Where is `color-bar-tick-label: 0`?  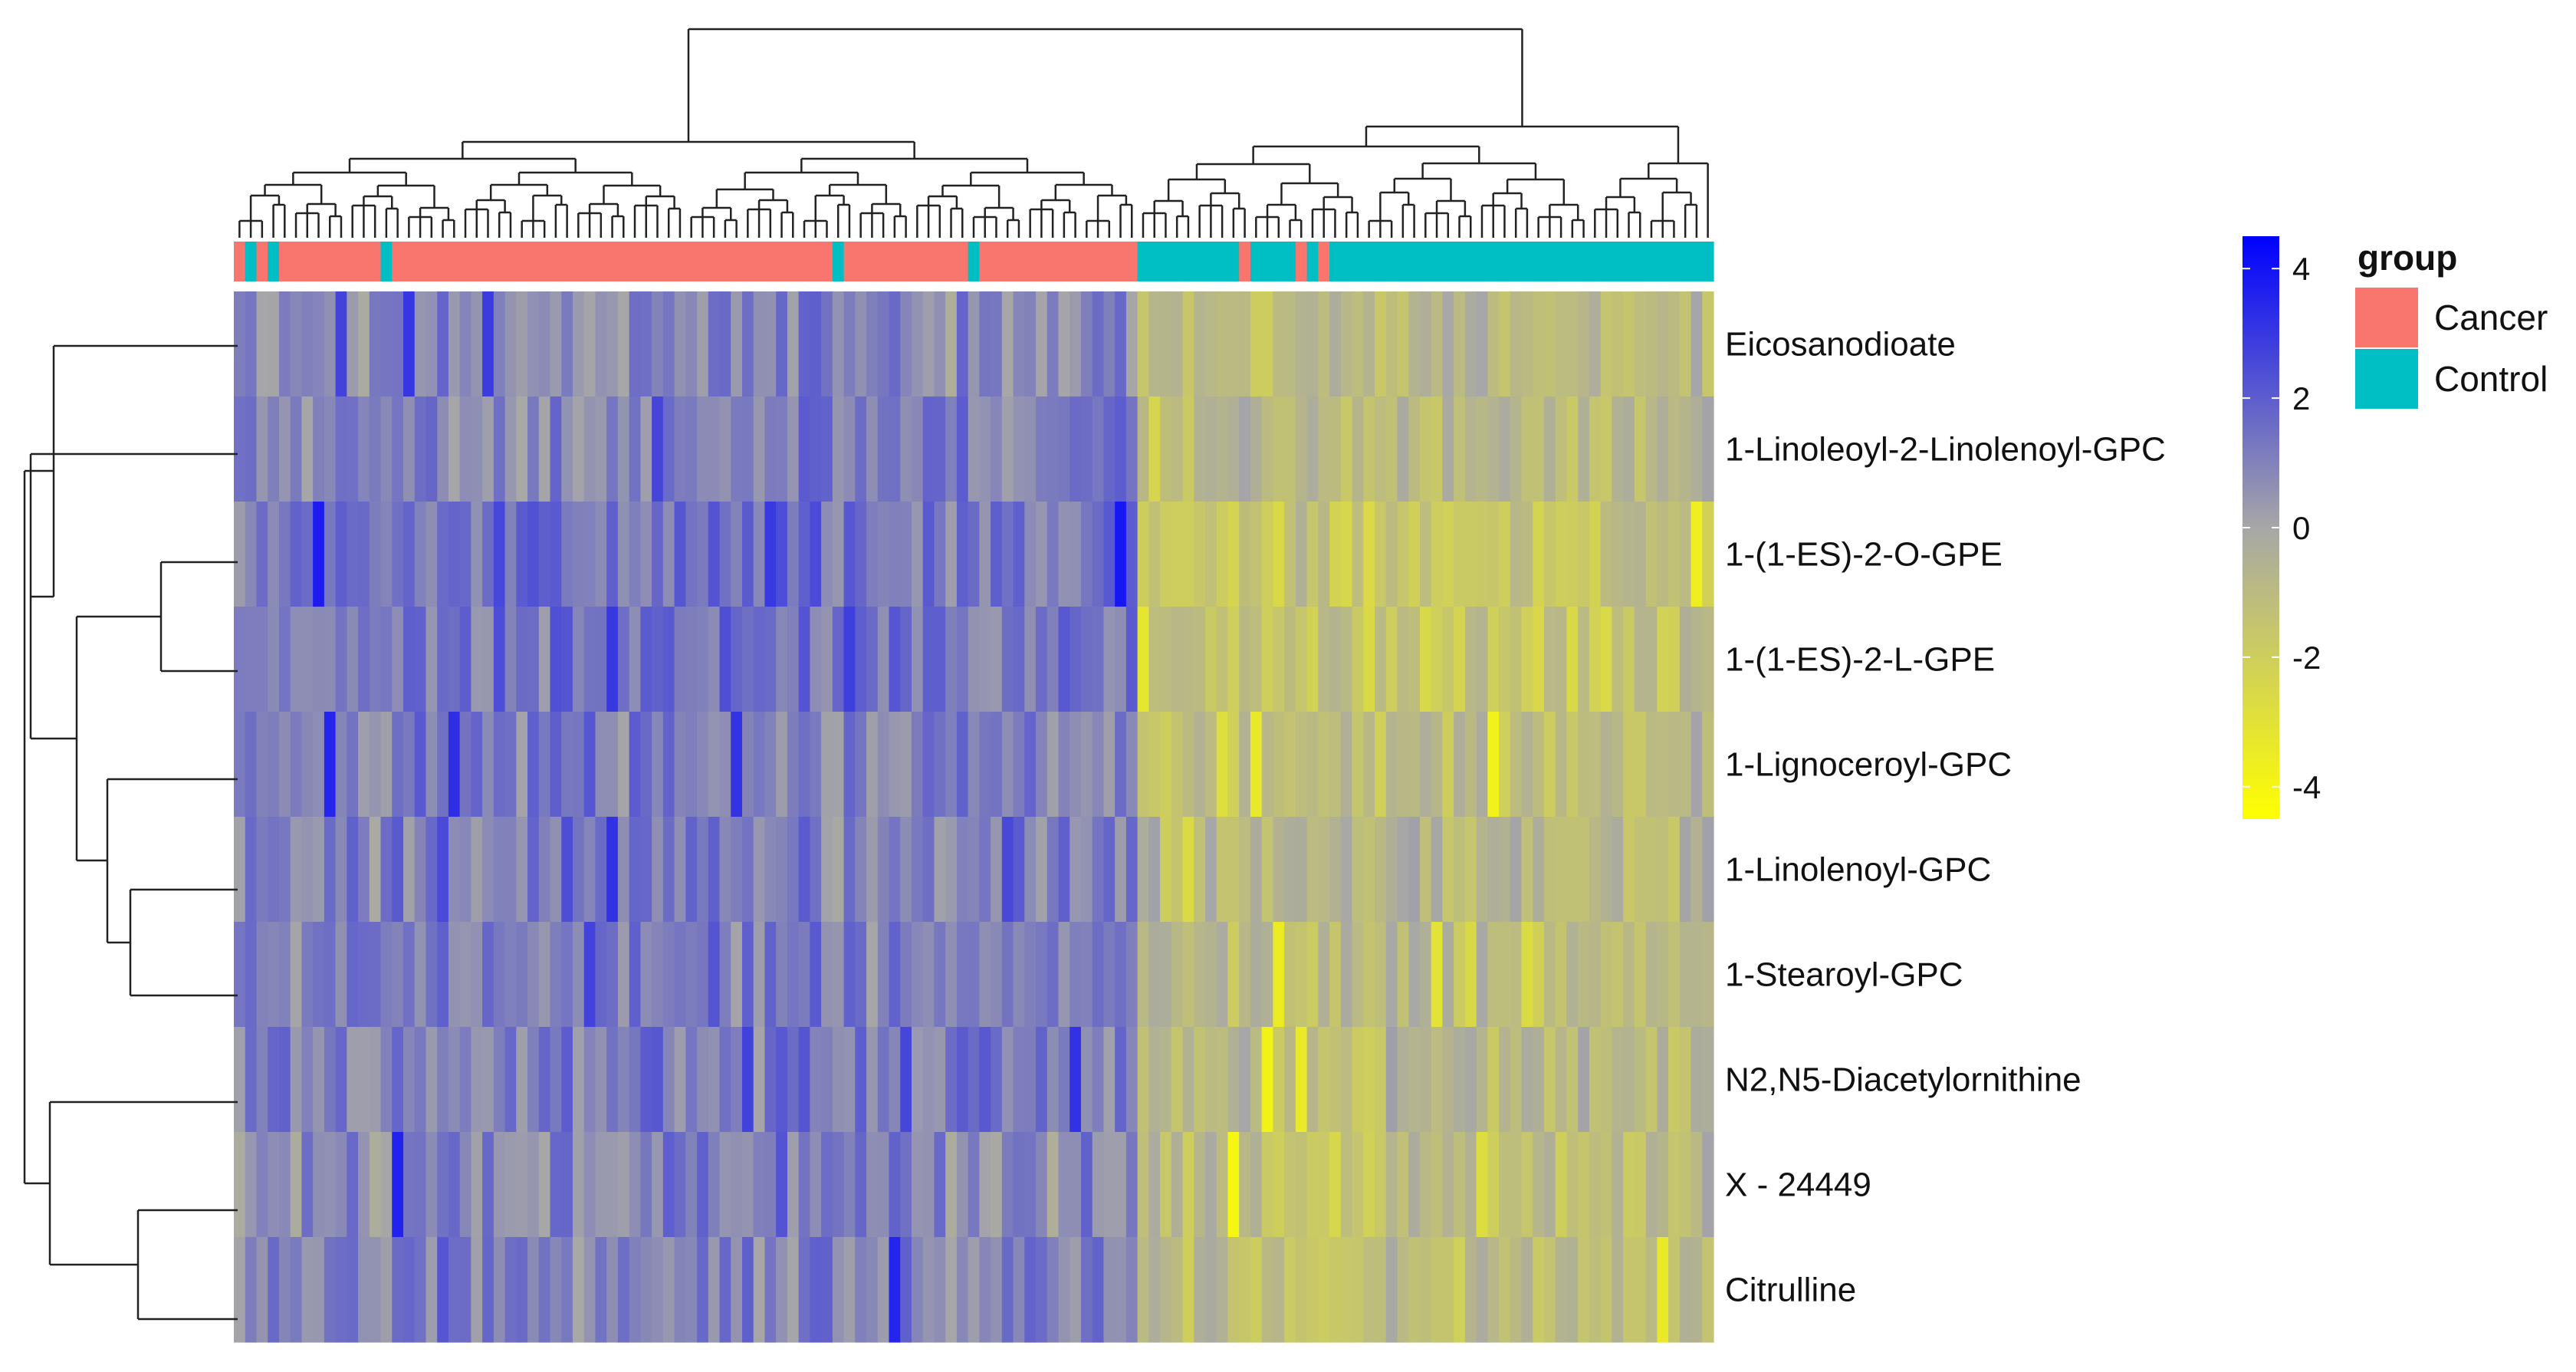 color-bar-tick-label: 0 is located at coordinates (2301, 528).